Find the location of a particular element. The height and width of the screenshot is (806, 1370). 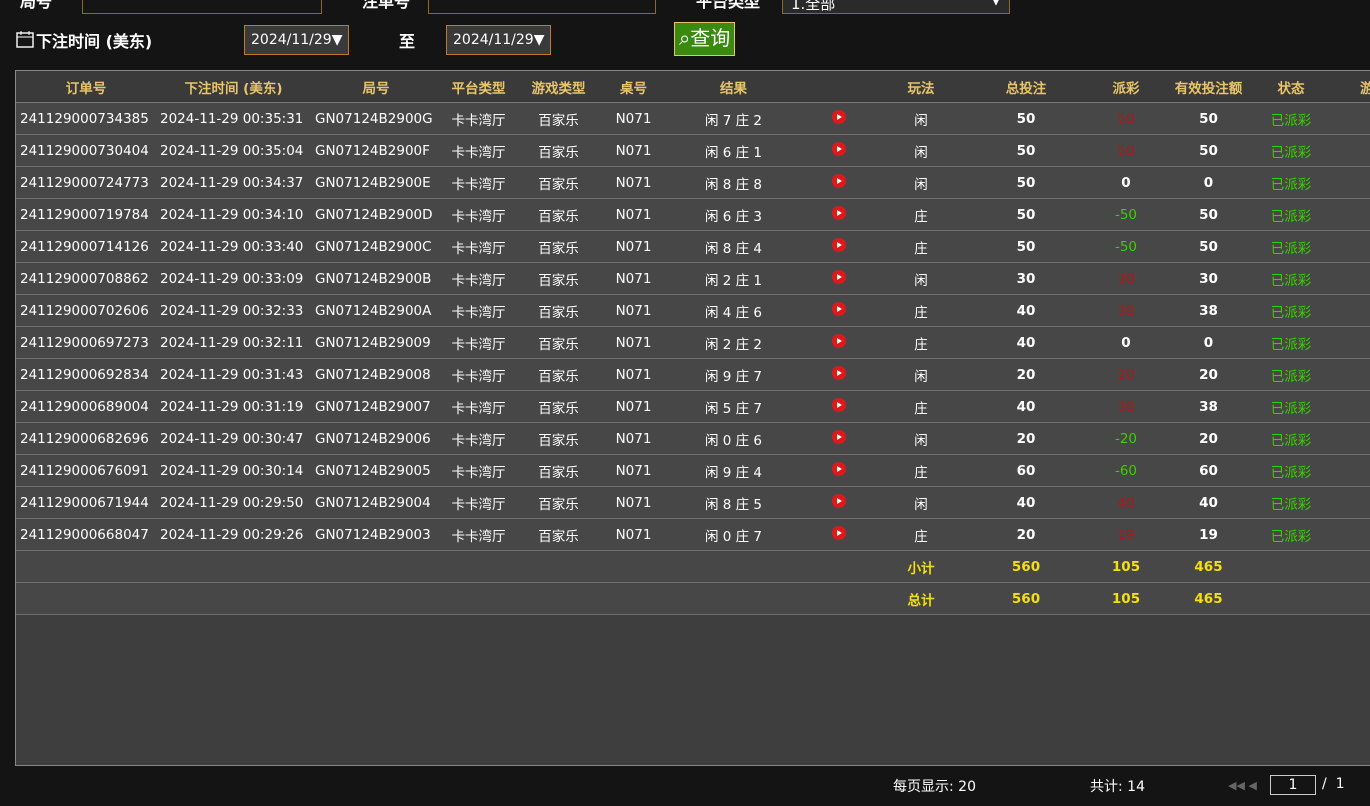

page-count: / 1 is located at coordinates (1333, 784).